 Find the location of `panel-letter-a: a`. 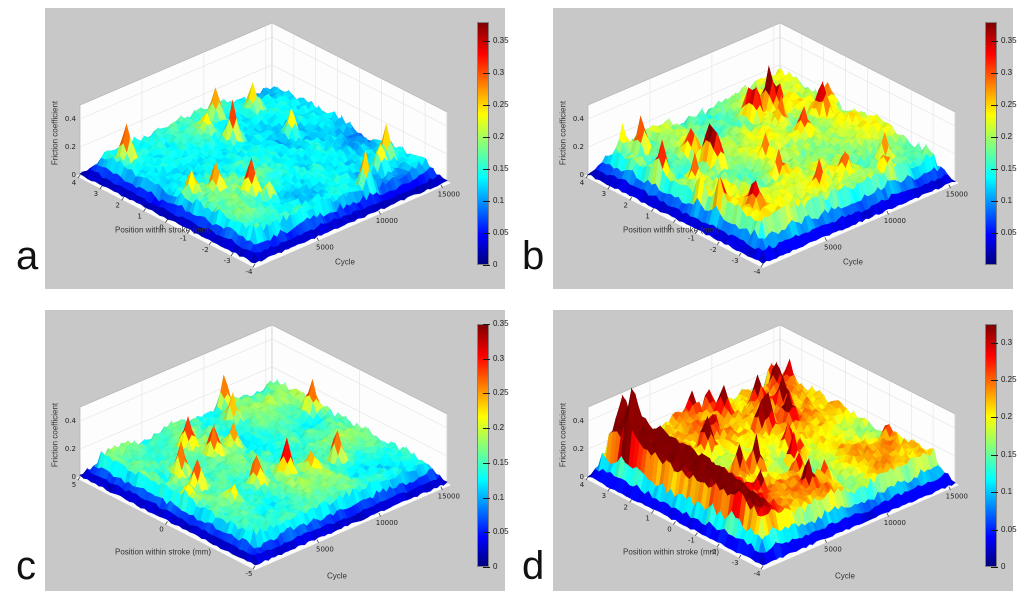

panel-letter-a: a is located at coordinates (27, 256).